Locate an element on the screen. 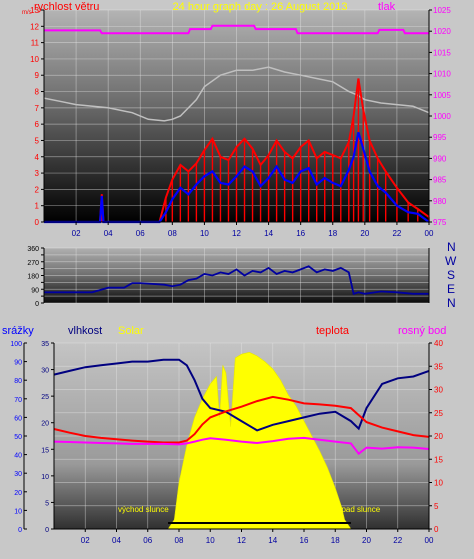 The width and height of the screenshot is (474, 559). bottom-x-tick-label: 10 is located at coordinates (210, 540).